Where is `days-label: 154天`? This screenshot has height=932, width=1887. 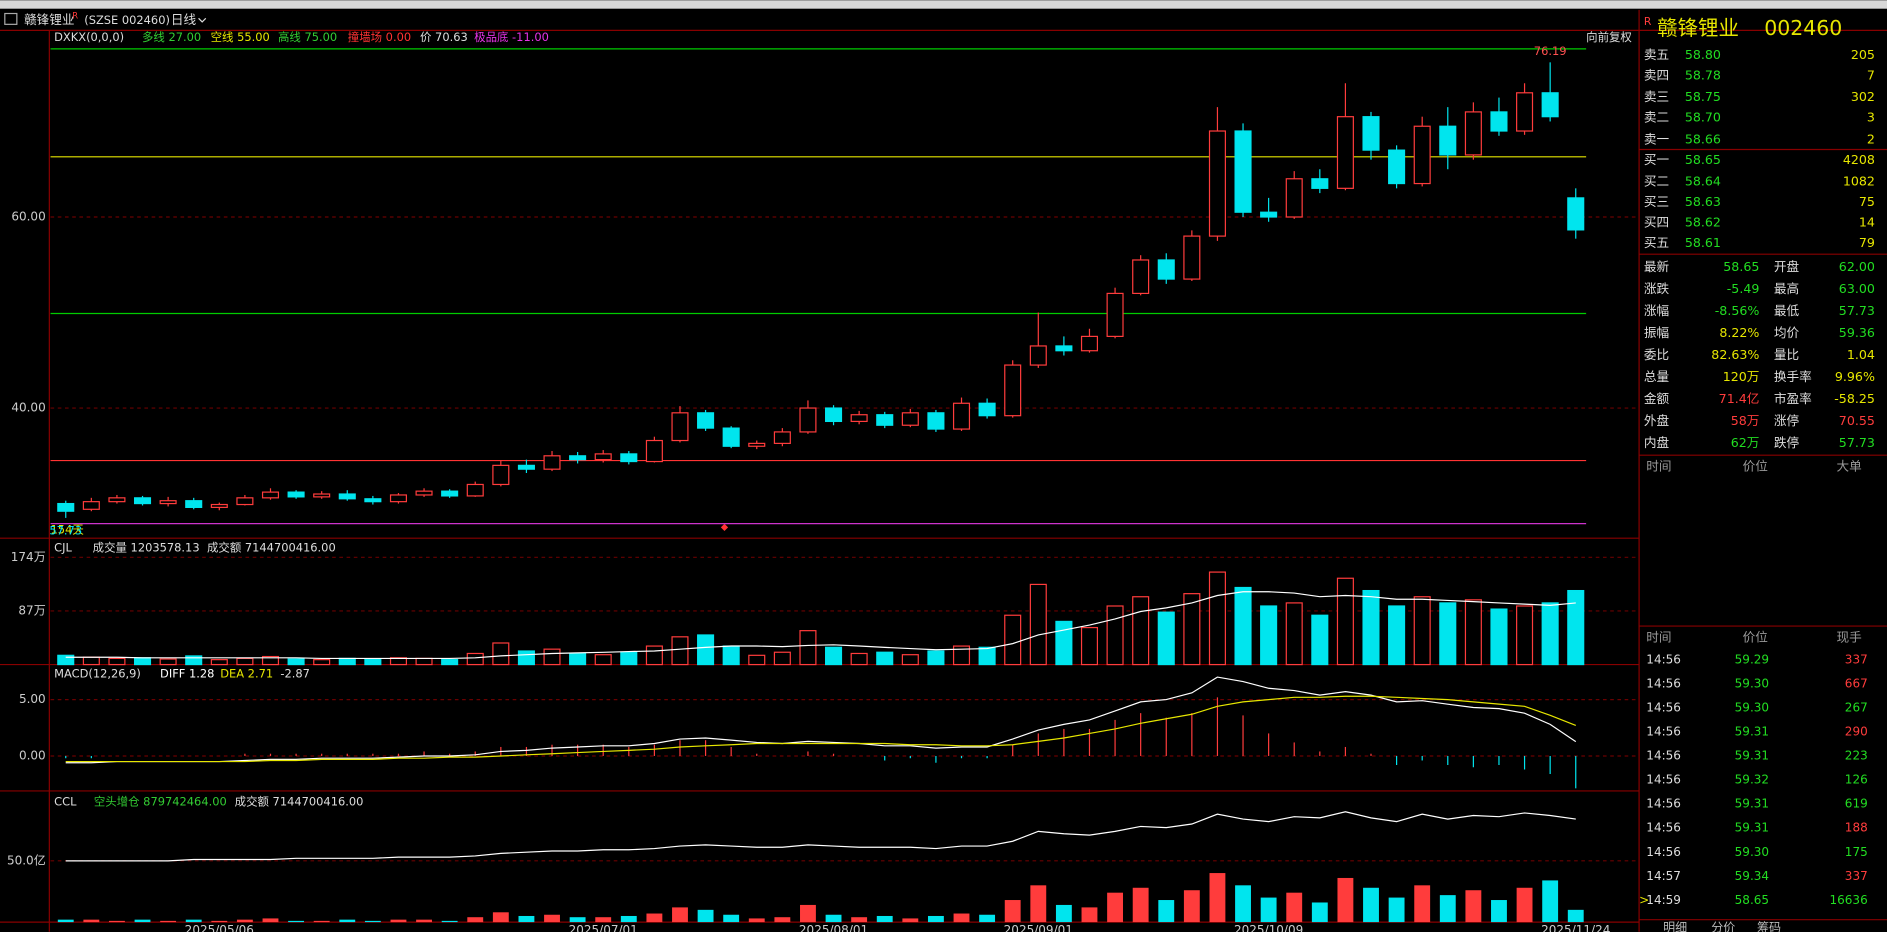
days-label: 154天 is located at coordinates (68, 529).